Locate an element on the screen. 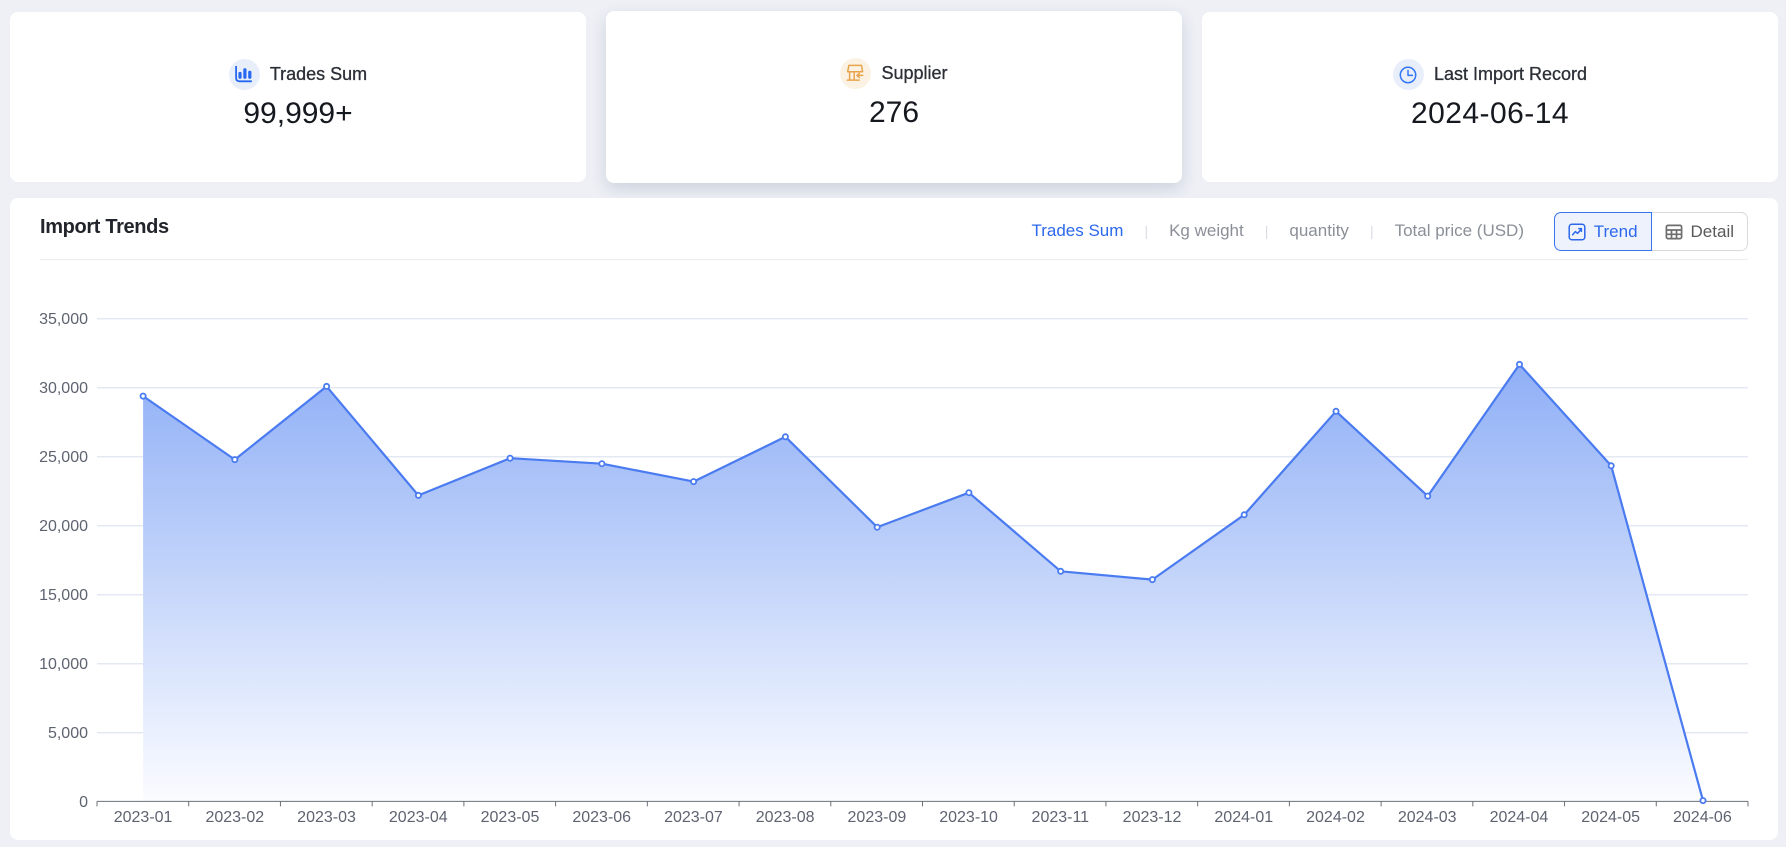 The height and width of the screenshot is (847, 1786). svg-text: 2024-04 is located at coordinates (1519, 817).